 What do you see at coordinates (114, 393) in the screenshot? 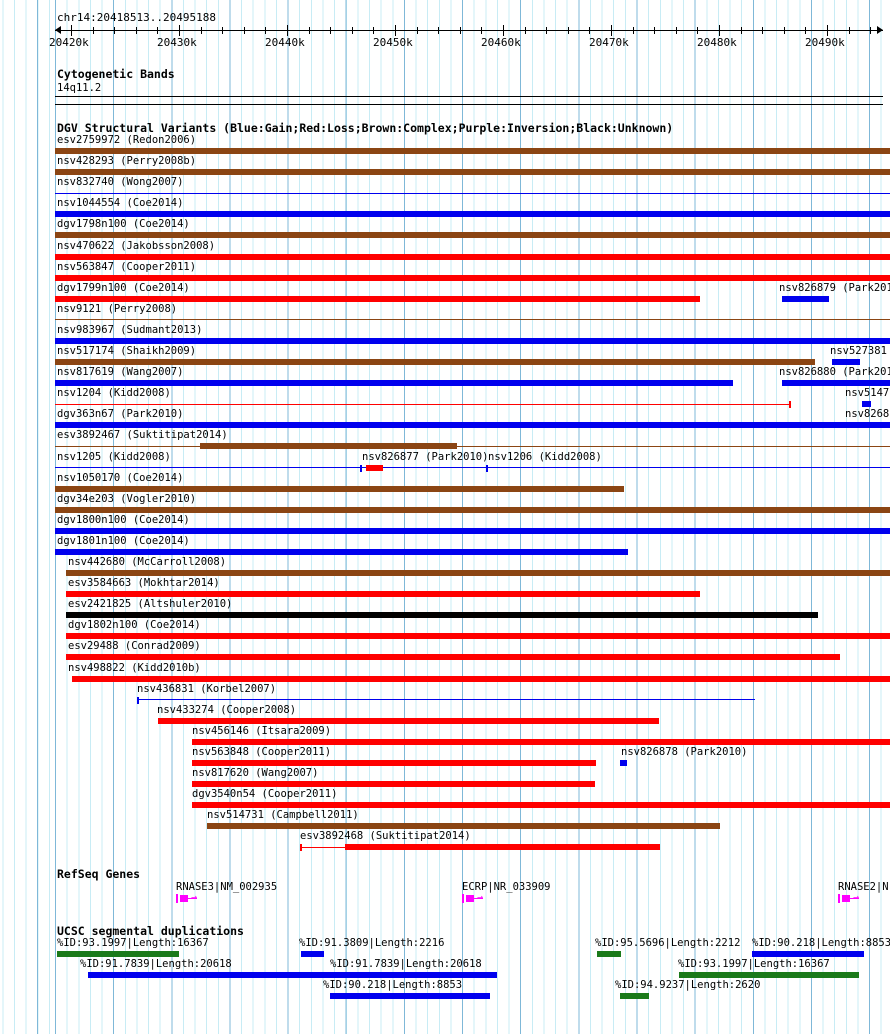
I see `dgv-variant-label: nsv1204 (Kidd2008)` at bounding box center [114, 393].